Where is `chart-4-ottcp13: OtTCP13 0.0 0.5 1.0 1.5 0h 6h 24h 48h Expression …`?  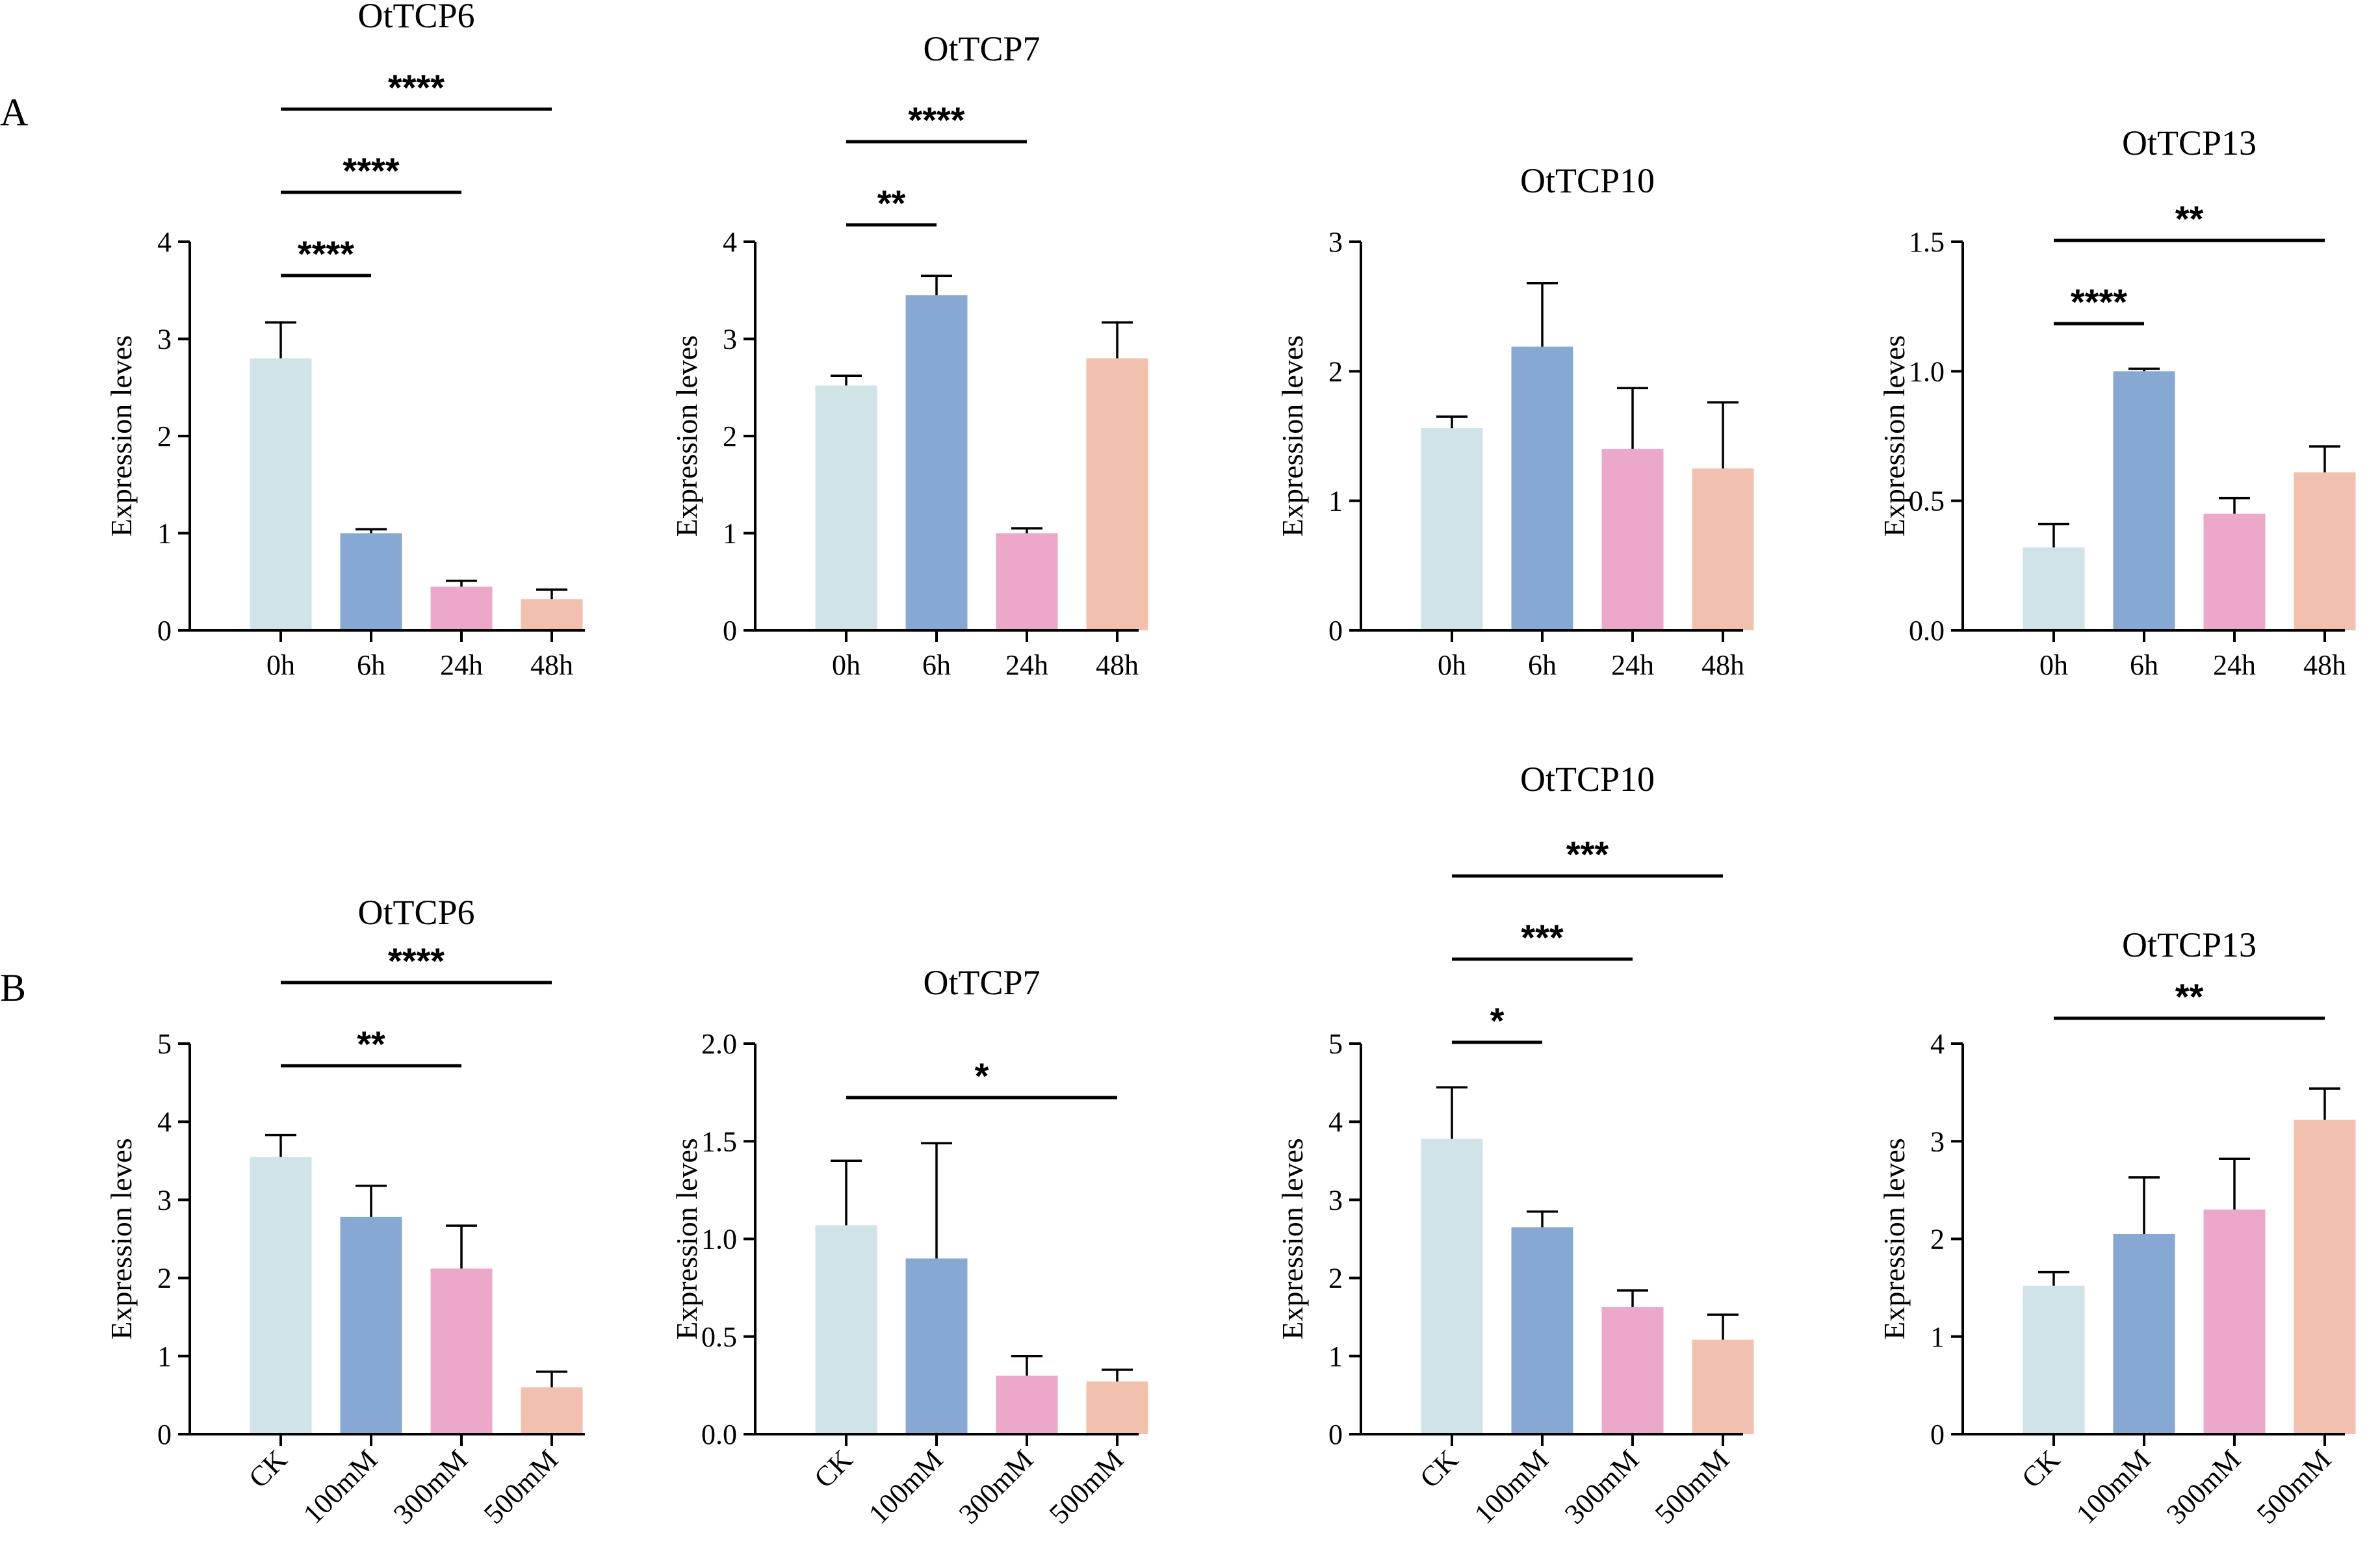 chart-4-ottcp13: OtTCP13 0.0 0.5 1.0 1.5 0h 6h 24h 48h Expression … is located at coordinates (2117, 402).